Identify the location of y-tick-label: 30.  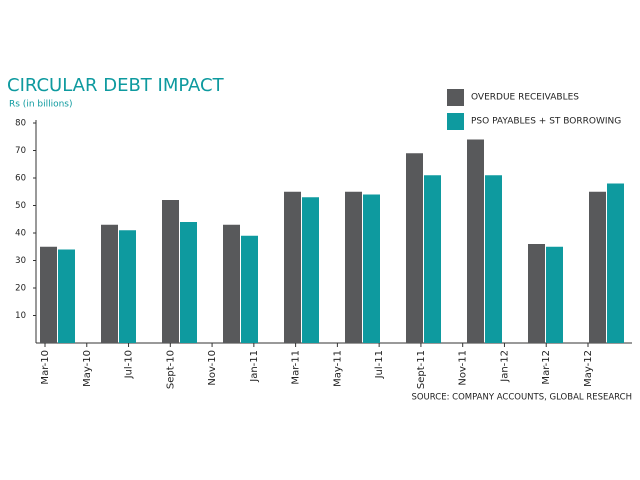
(20, 261).